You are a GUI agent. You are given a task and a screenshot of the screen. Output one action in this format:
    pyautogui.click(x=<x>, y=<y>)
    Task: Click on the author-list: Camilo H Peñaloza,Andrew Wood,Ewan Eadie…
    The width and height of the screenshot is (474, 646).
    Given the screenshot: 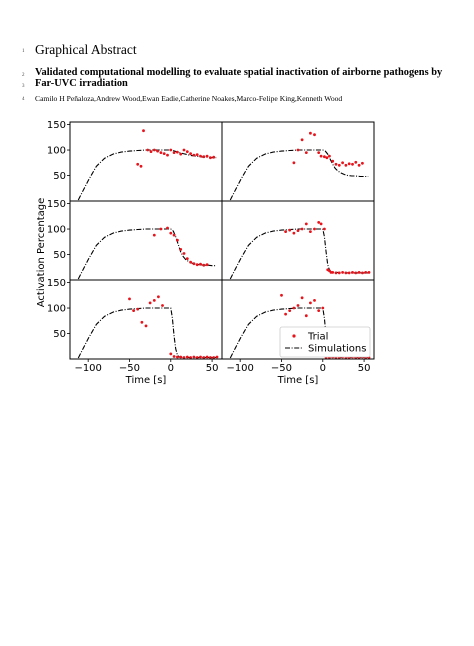 What is the action you would take?
    pyautogui.click(x=189, y=98)
    